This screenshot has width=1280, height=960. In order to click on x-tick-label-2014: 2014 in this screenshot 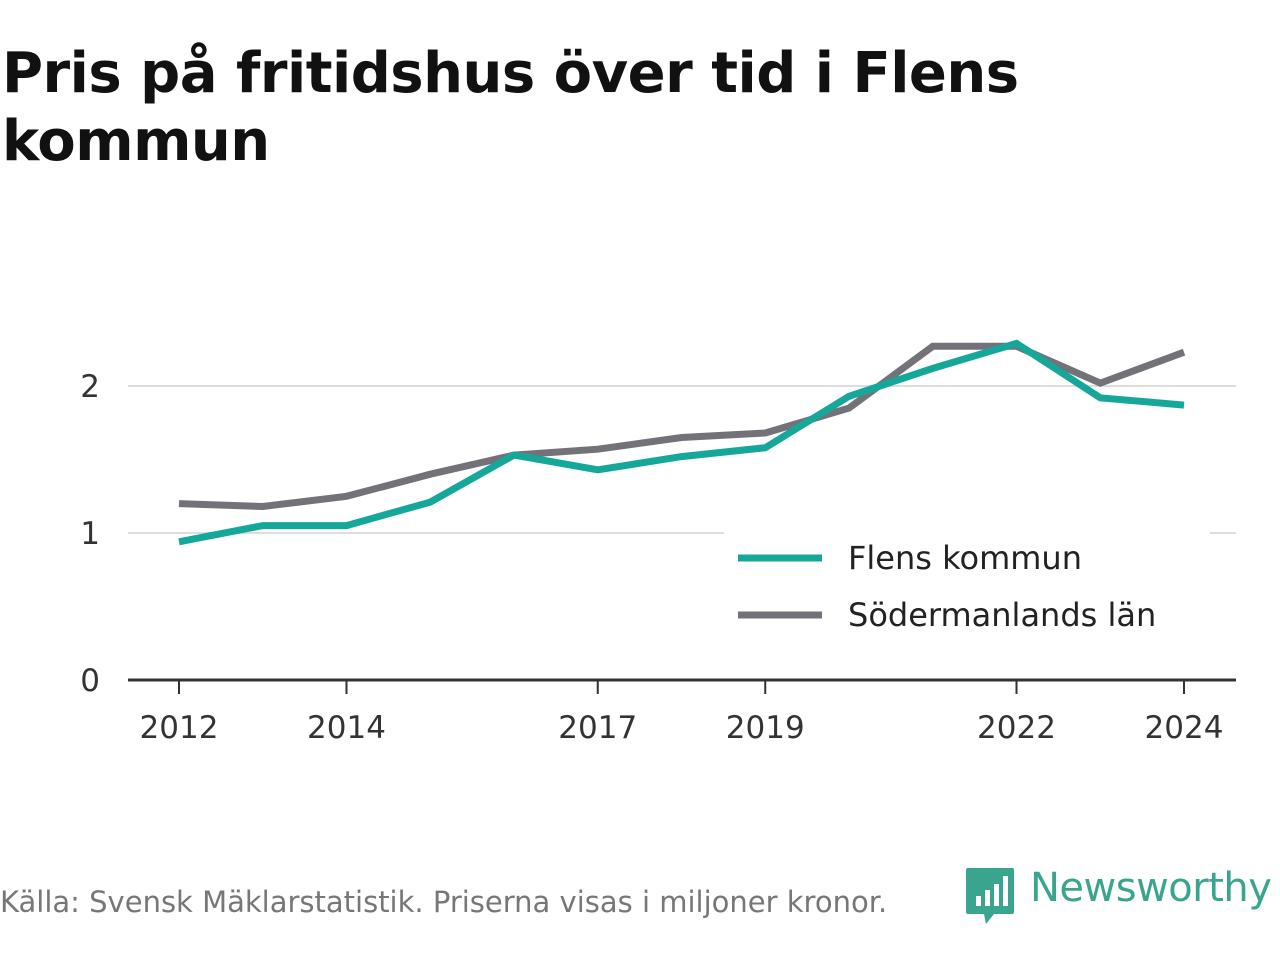, I will do `click(346, 728)`.